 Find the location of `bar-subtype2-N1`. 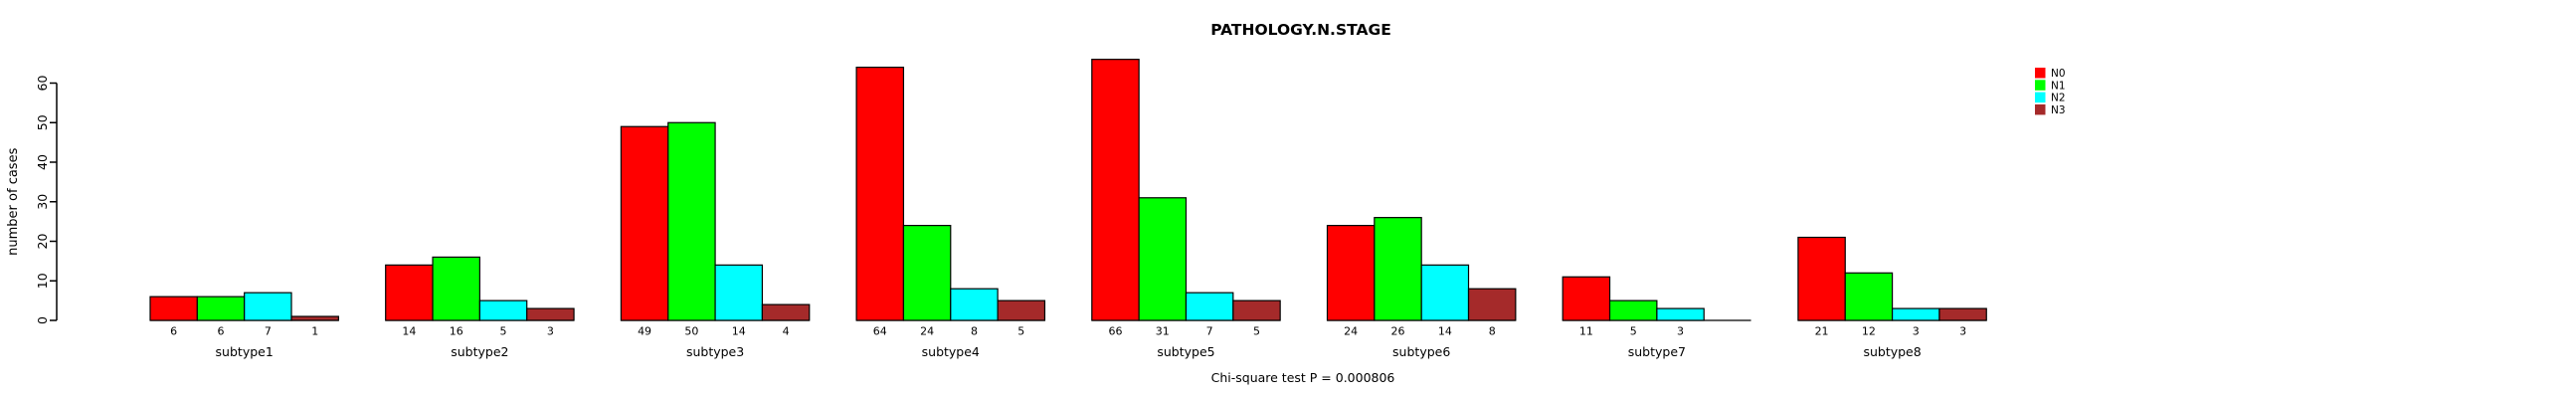

bar-subtype2-N1 is located at coordinates (456, 288).